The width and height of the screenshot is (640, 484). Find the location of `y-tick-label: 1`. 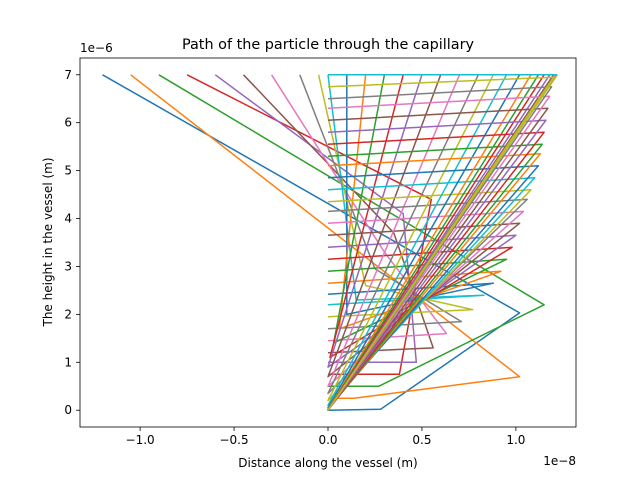

y-tick-label: 1 is located at coordinates (68, 362).